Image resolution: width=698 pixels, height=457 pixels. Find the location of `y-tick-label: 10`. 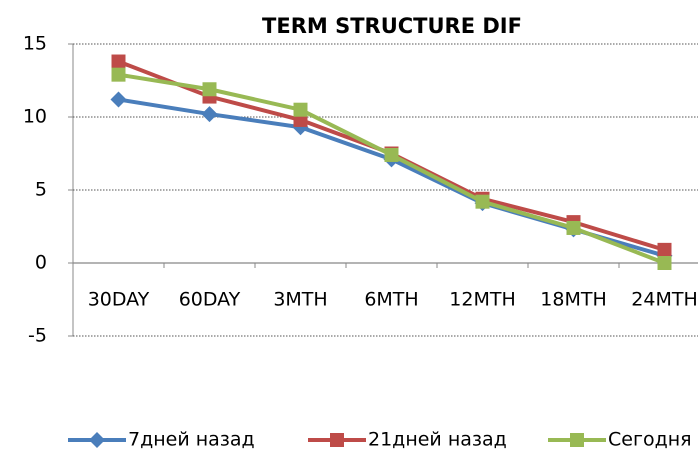

y-tick-label: 10 is located at coordinates (35, 117).